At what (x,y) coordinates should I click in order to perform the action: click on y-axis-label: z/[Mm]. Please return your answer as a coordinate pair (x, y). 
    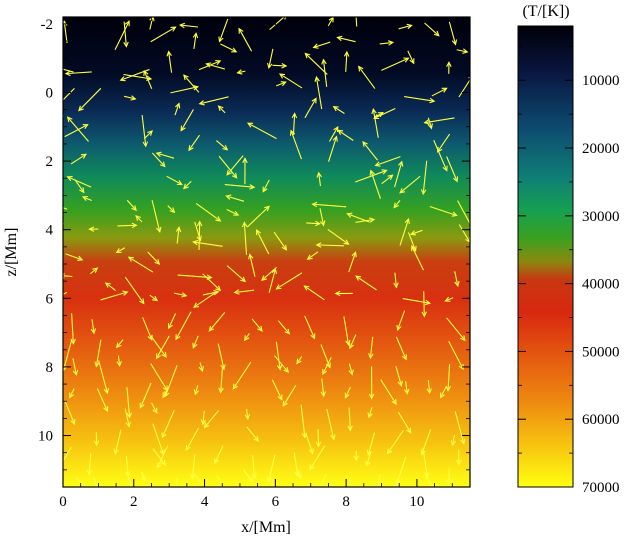
    Looking at the image, I should click on (11, 252).